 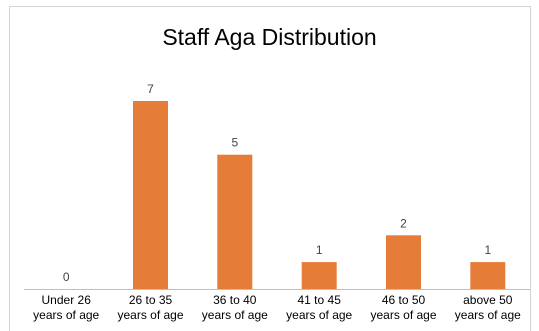 I want to click on data-label-1: 7, so click(x=150, y=89).